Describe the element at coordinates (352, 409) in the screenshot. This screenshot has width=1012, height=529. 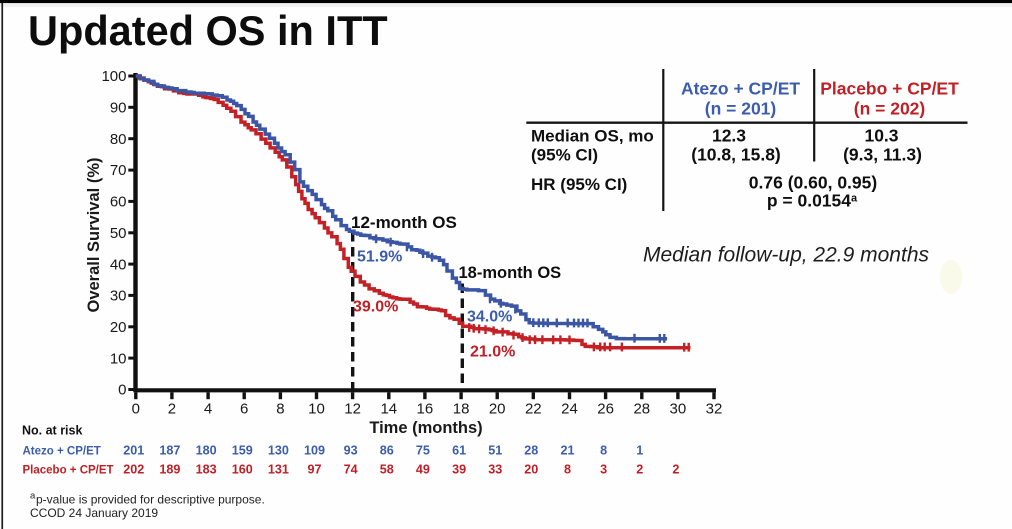
I see `svg-text: 12` at that location.